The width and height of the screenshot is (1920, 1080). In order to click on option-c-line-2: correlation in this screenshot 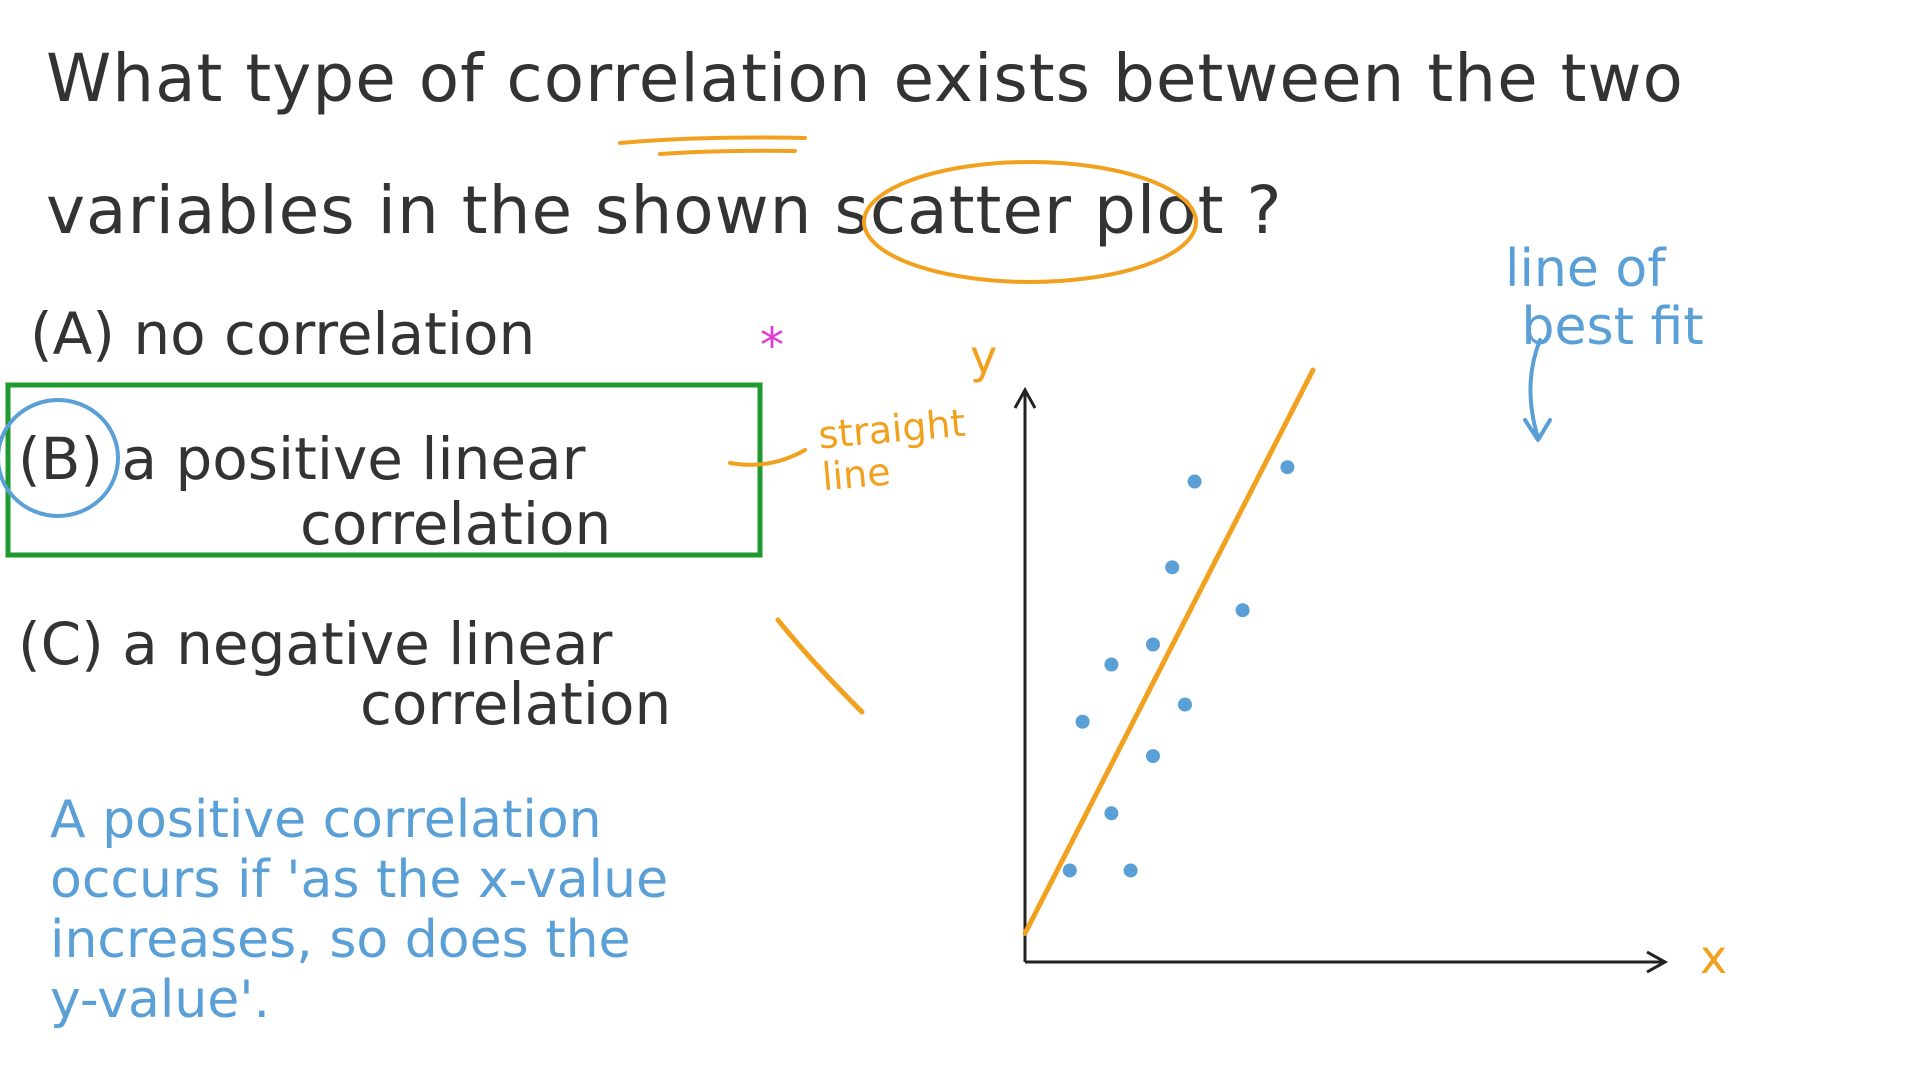, I will do `click(516, 704)`.